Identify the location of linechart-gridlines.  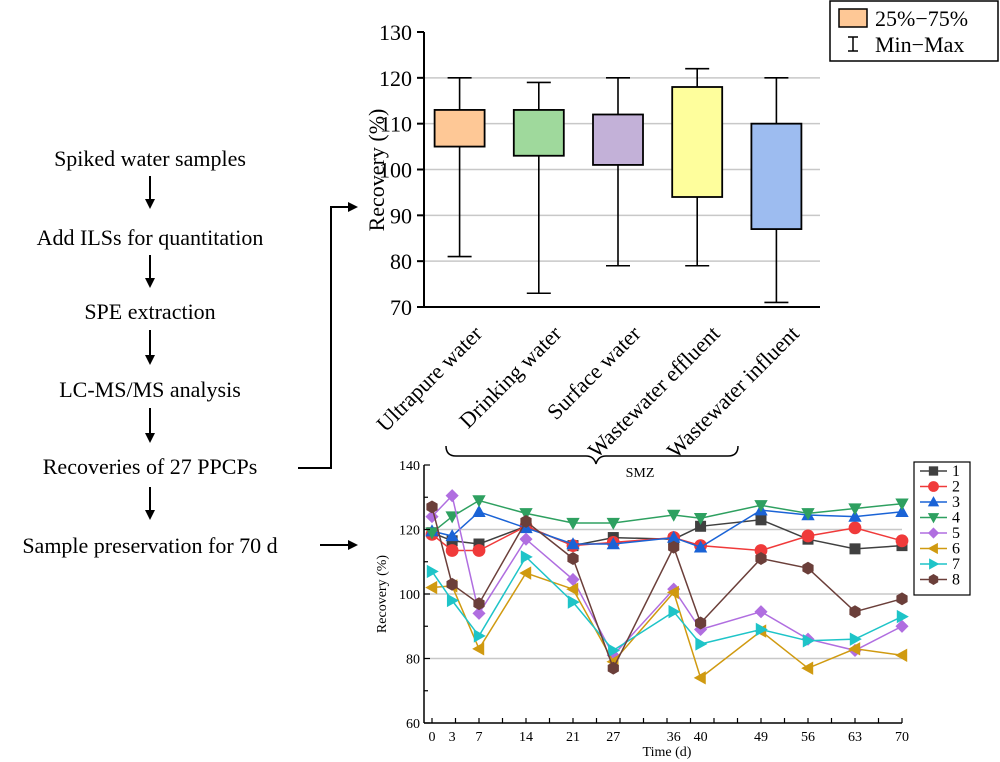
(663, 594).